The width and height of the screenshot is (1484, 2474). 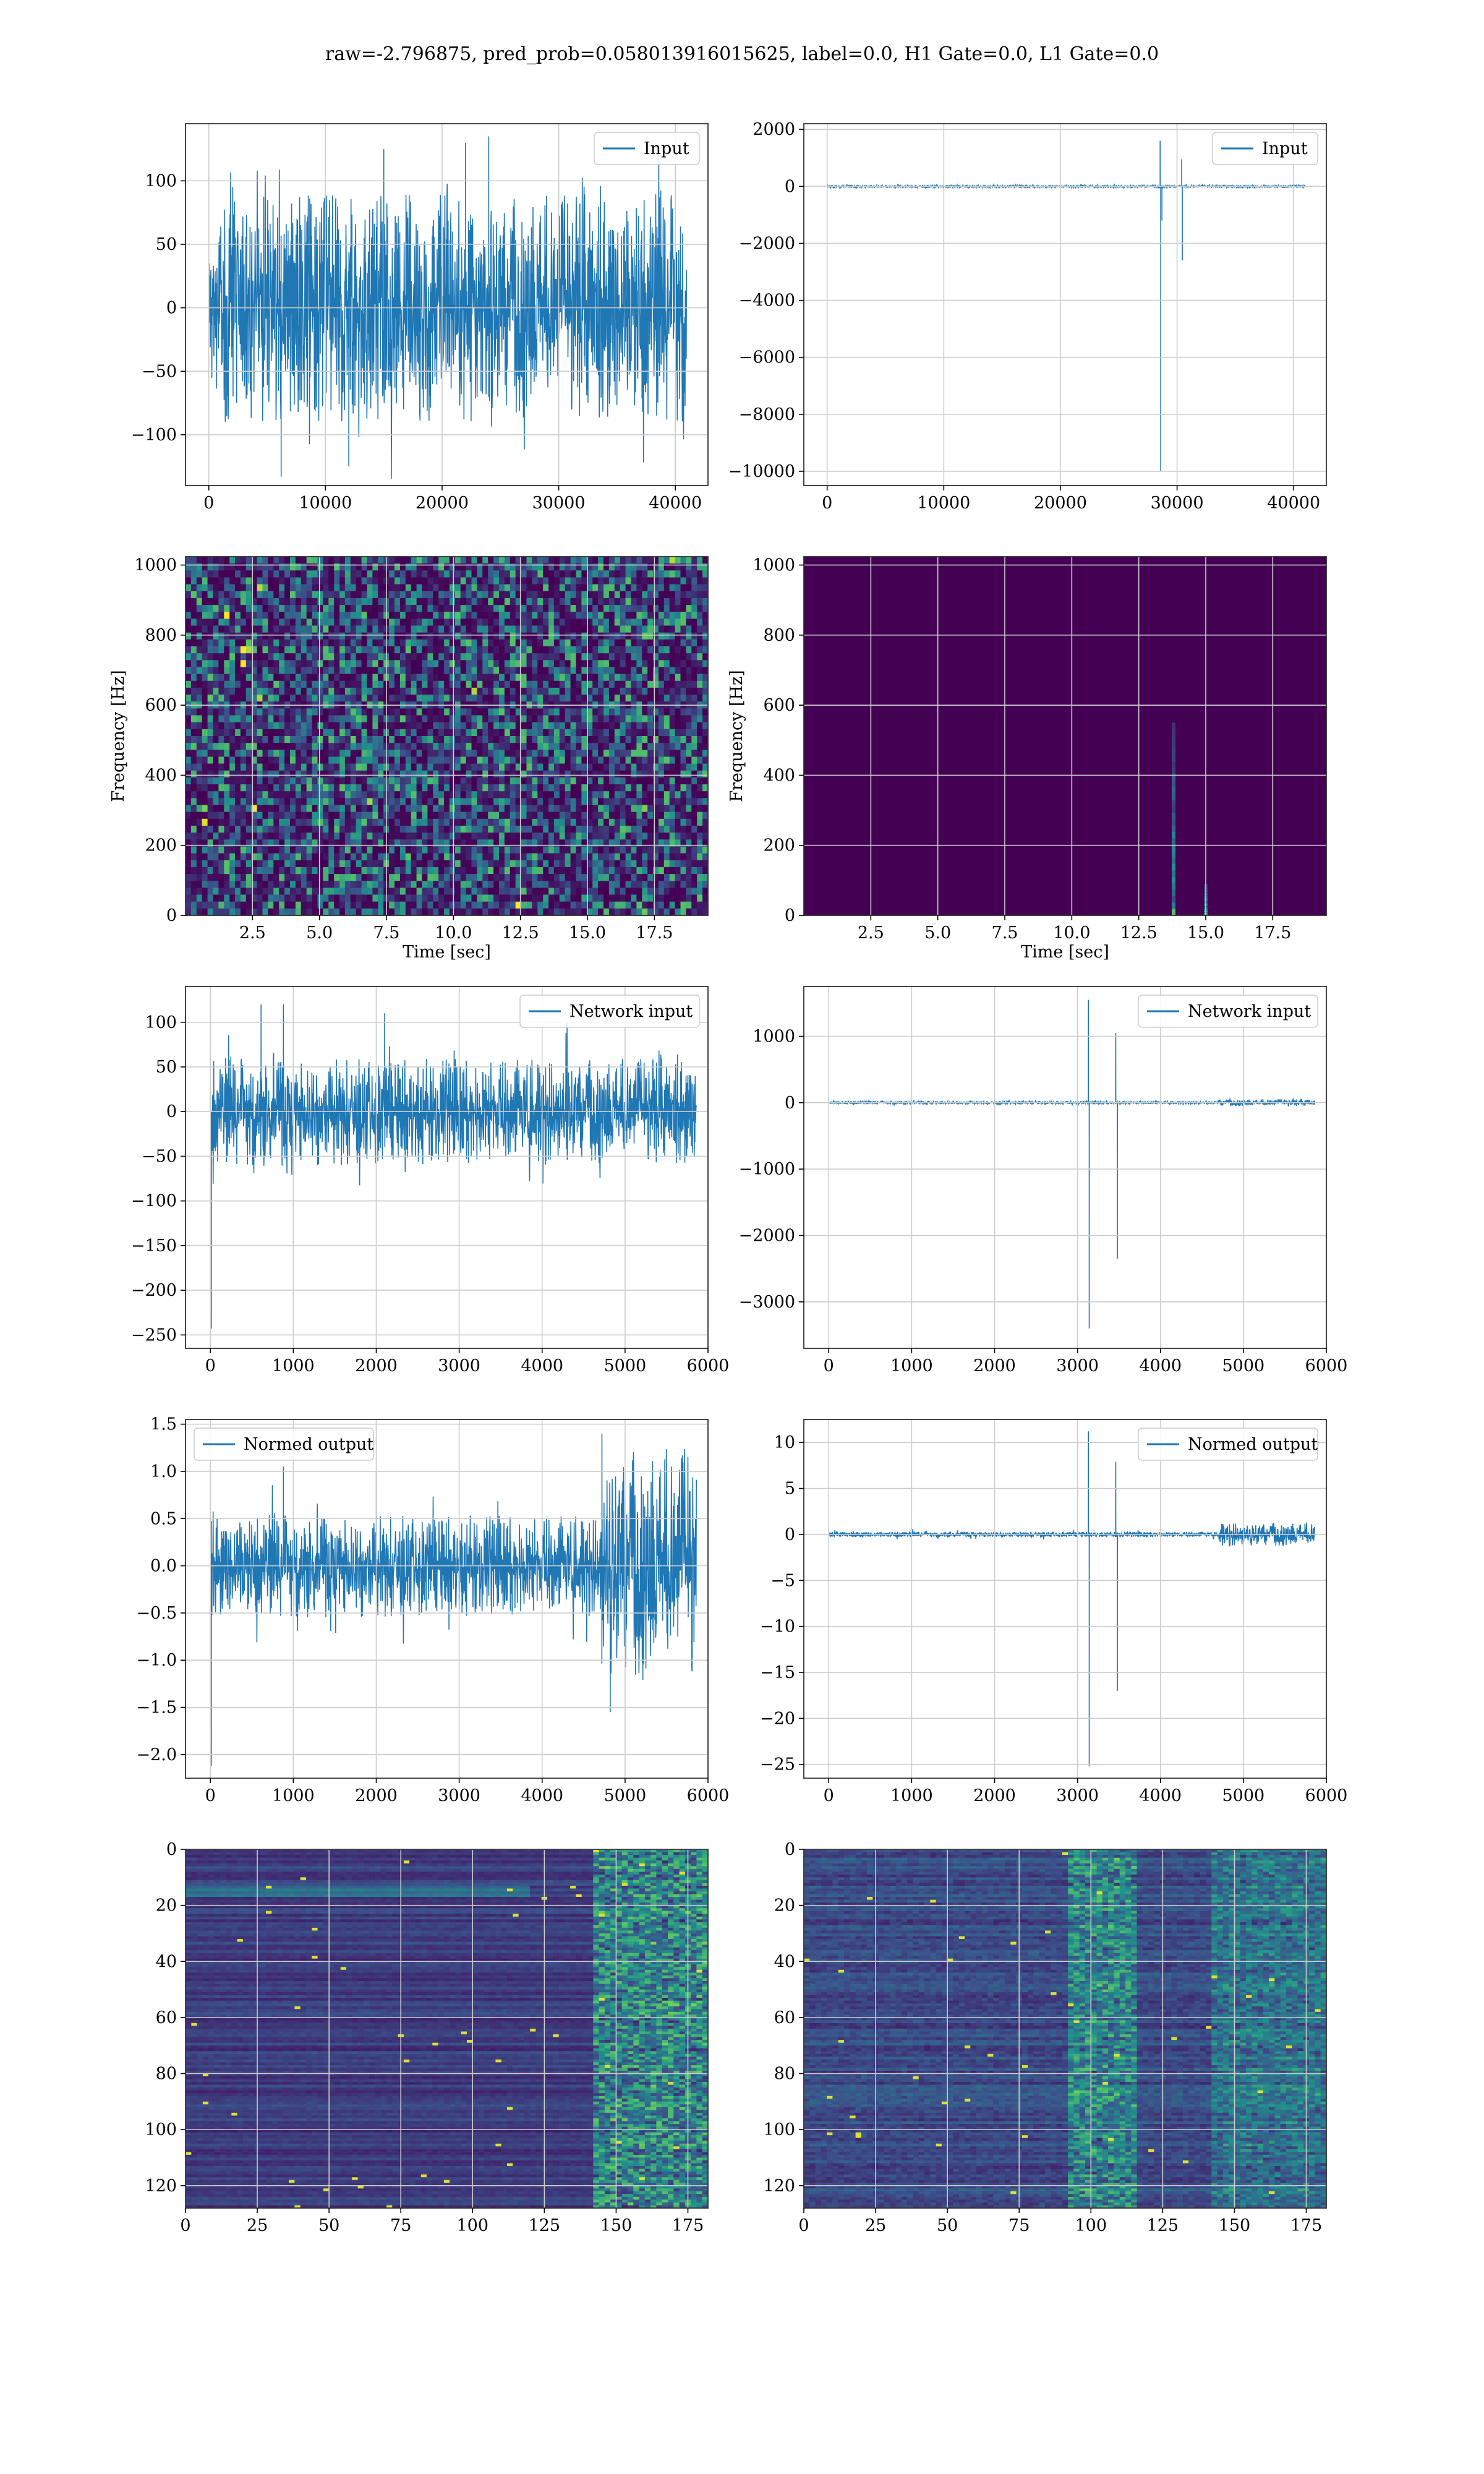 What do you see at coordinates (784, 1906) in the screenshot?
I see `y-tick-label: 20` at bounding box center [784, 1906].